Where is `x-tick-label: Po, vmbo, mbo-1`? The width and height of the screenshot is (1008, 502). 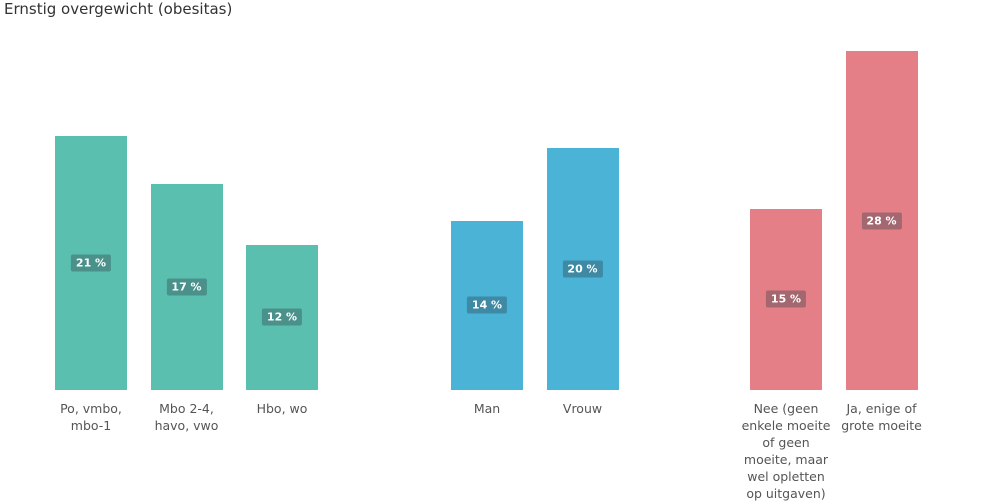
x-tick-label: Po, vmbo, mbo-1 is located at coordinates (91, 417).